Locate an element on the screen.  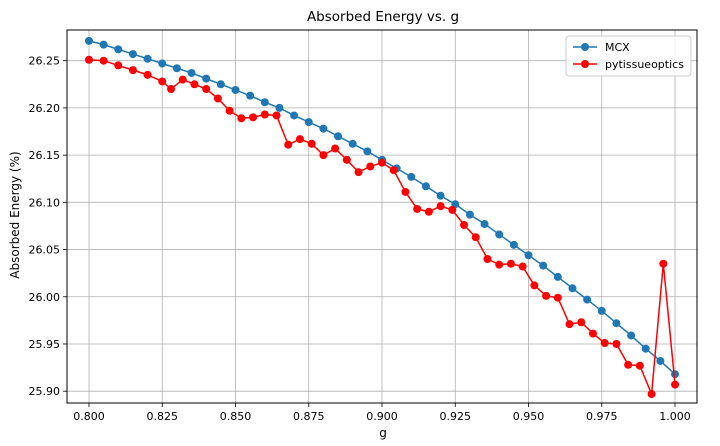
x-tick-label: 0.925 is located at coordinates (456, 416).